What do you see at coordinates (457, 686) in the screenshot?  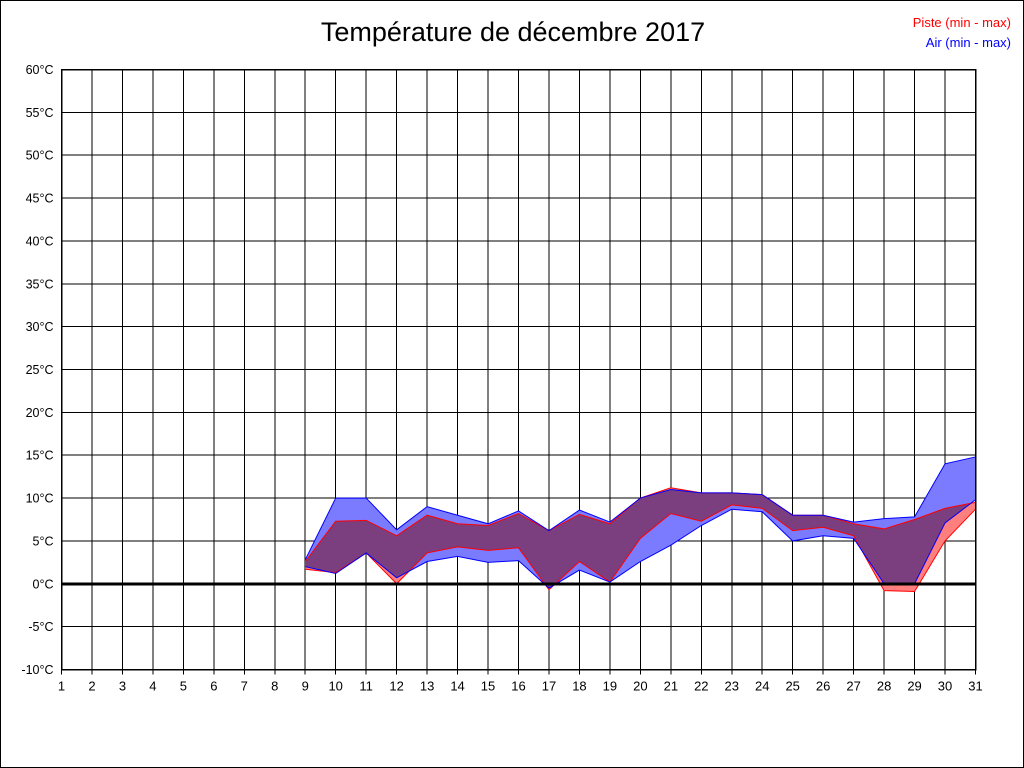 I see `x-tick-label-14: 14` at bounding box center [457, 686].